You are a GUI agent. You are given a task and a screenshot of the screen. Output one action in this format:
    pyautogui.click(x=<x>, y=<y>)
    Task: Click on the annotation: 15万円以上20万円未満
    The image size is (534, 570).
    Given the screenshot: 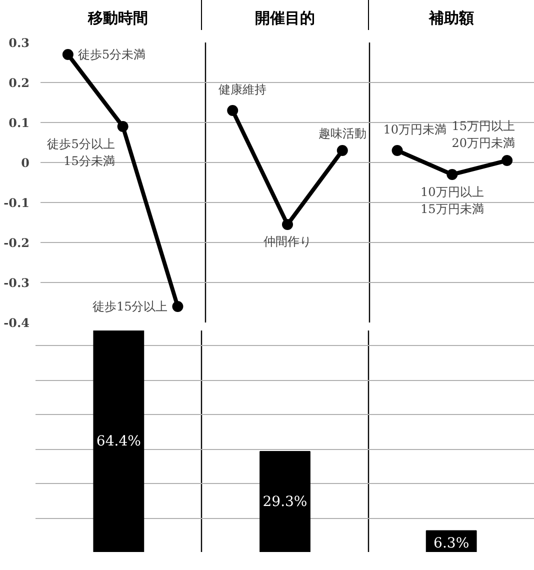 What is the action you would take?
    pyautogui.click(x=484, y=134)
    